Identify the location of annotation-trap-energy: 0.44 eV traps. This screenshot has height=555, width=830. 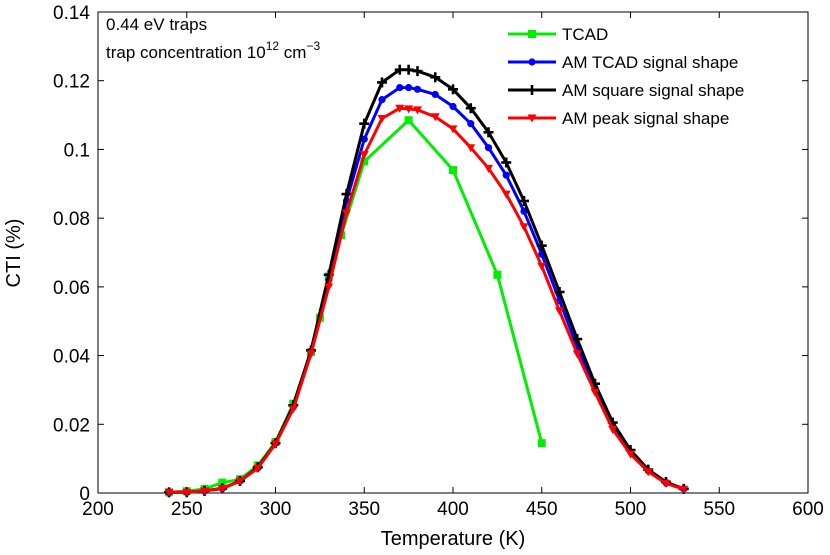
(156, 24).